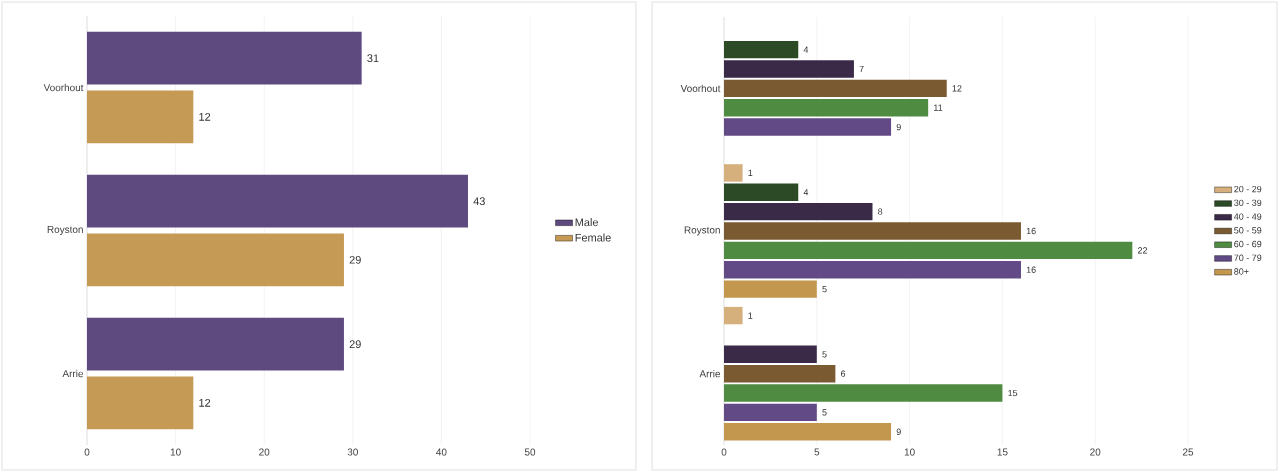 The width and height of the screenshot is (1279, 472). I want to click on legend-label: 60 - 69, so click(1248, 244).